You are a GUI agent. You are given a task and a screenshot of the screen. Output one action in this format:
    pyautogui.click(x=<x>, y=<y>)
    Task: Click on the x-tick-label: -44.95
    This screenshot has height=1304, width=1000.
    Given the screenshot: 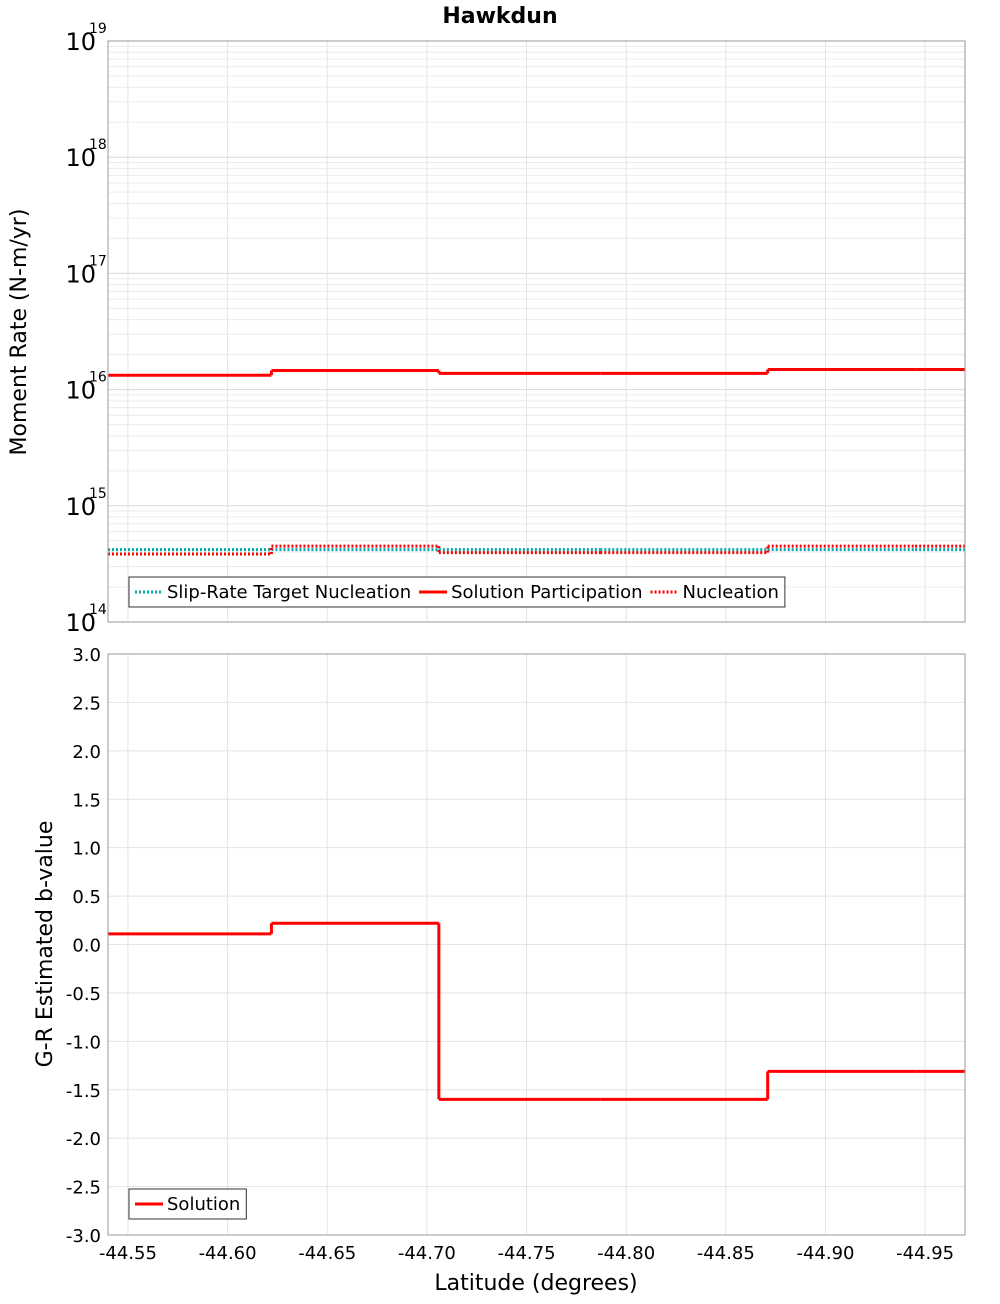 What is the action you would take?
    pyautogui.click(x=925, y=1253)
    